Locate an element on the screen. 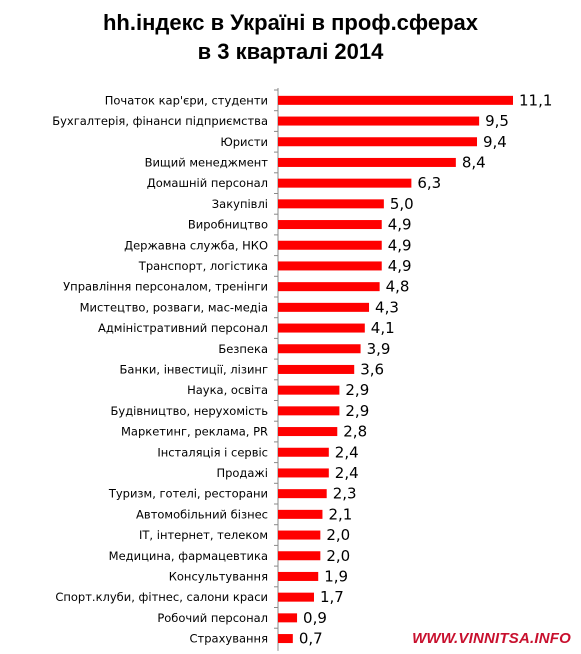 The image size is (581, 654). category-label: Страхування is located at coordinates (229, 639).